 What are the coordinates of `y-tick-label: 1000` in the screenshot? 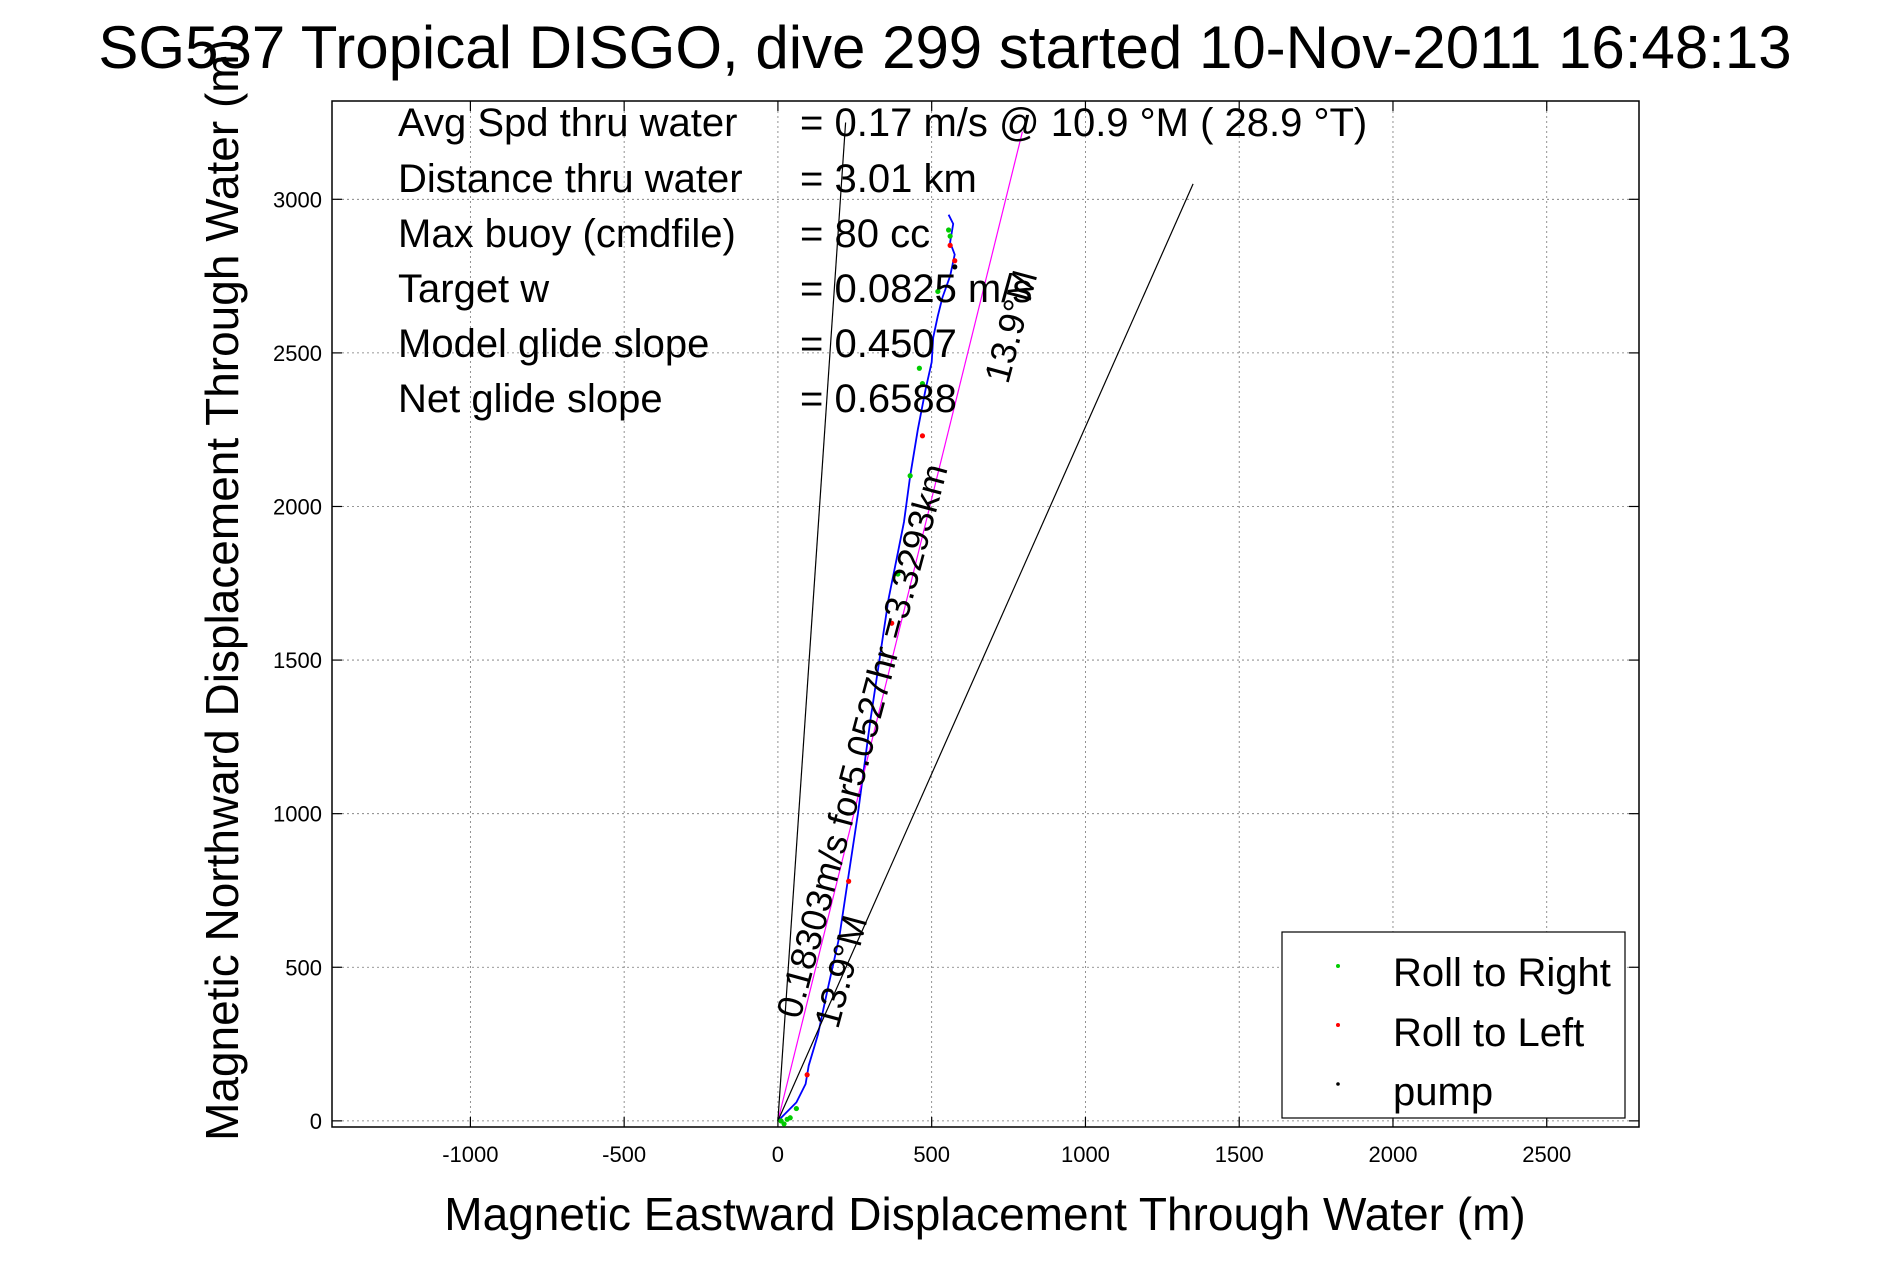 It's located at (297, 814).